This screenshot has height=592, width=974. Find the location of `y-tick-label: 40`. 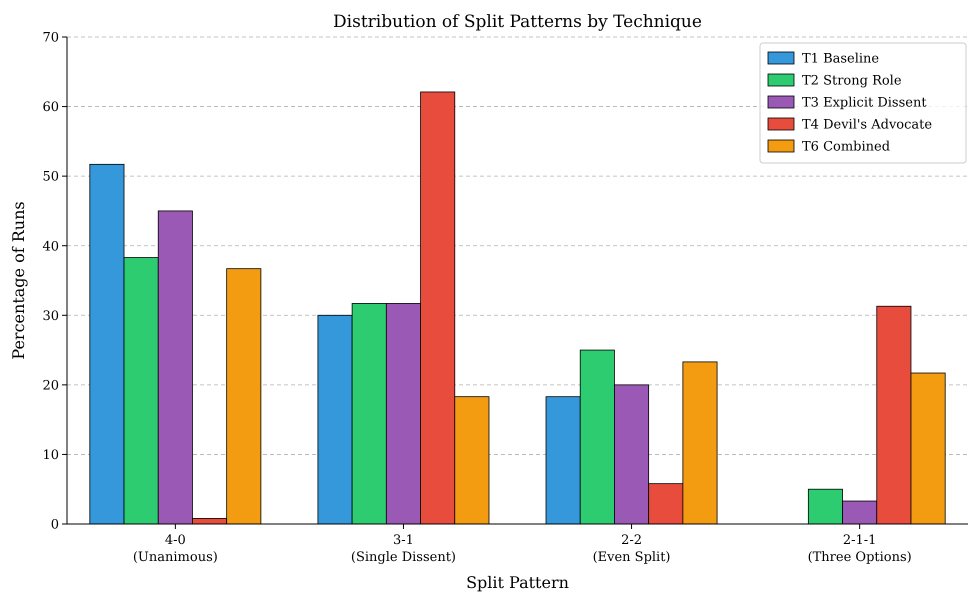

y-tick-label: 40 is located at coordinates (50, 246).